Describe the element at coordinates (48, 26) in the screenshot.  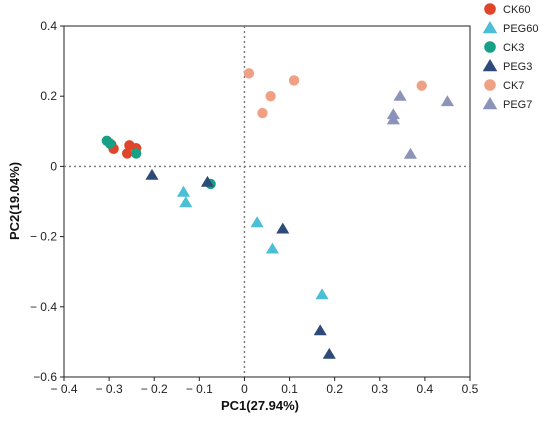
I see `y-tick-label: 0.4` at that location.